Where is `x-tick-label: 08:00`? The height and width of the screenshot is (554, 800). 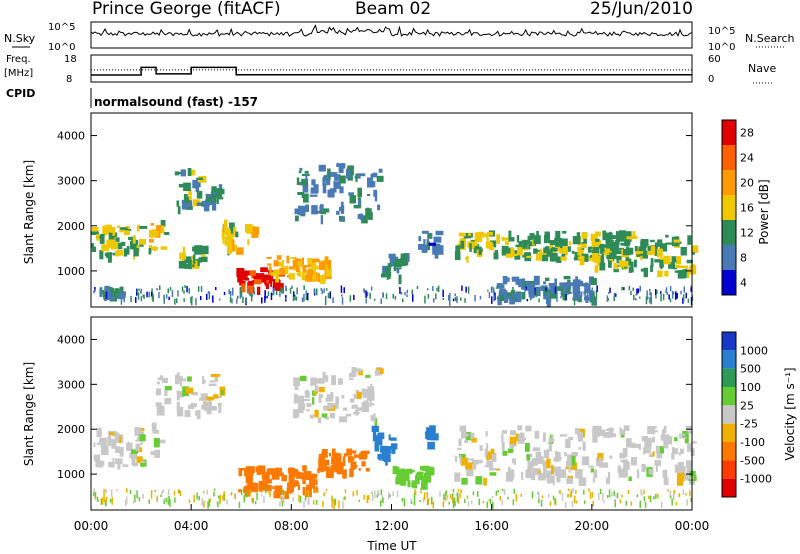
x-tick-label: 08:00 is located at coordinates (291, 526).